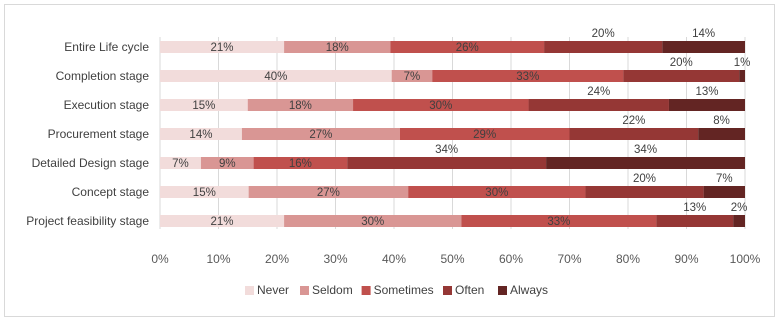  I want to click on category-label: Procurement stage, so click(99, 134).